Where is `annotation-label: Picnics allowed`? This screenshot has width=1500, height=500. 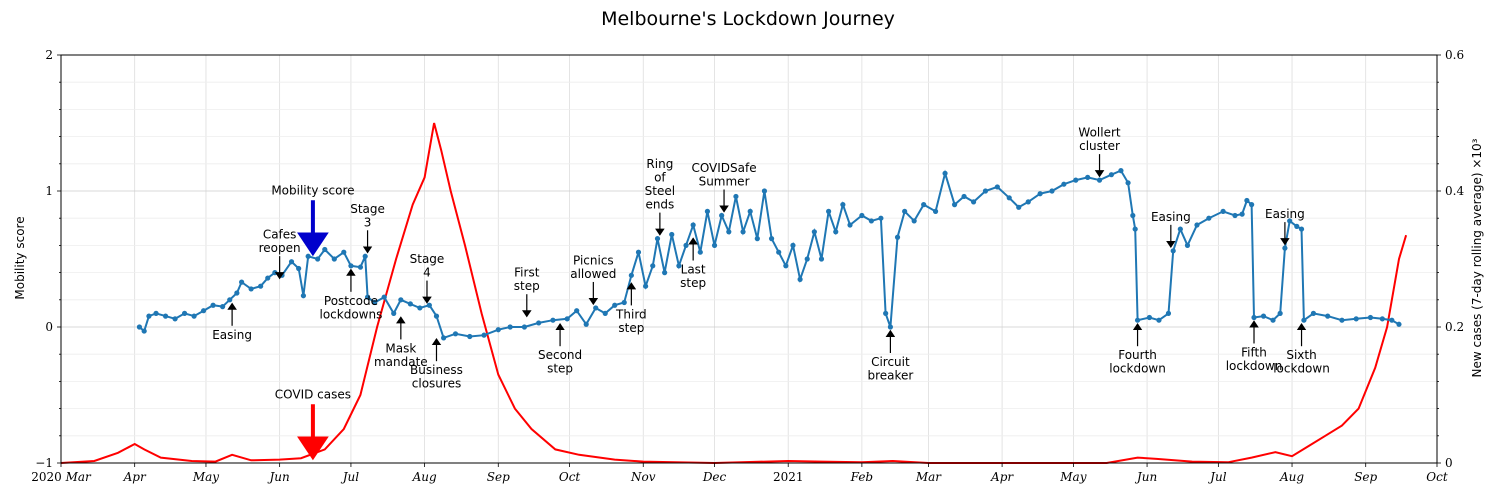 annotation-label: Picnics allowed is located at coordinates (593, 267).